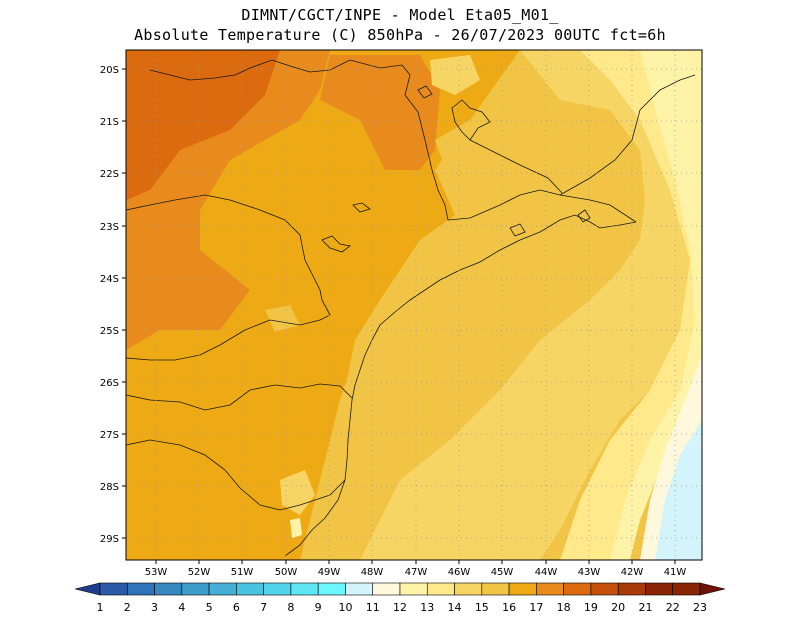 The height and width of the screenshot is (618, 800). What do you see at coordinates (242, 572) in the screenshot?
I see `lon-label: 51W` at bounding box center [242, 572].